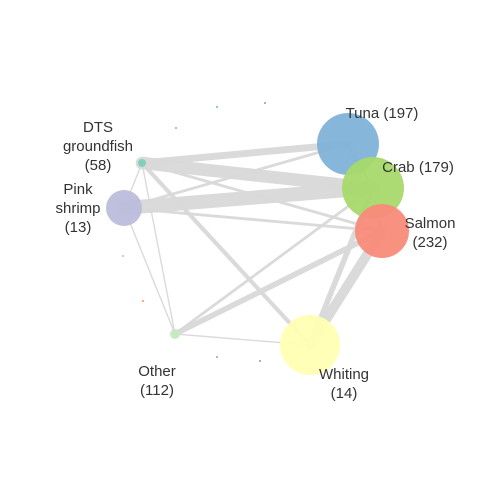 This screenshot has height=480, width=480. I want to click on node-label-line: Whiting, so click(344, 374).